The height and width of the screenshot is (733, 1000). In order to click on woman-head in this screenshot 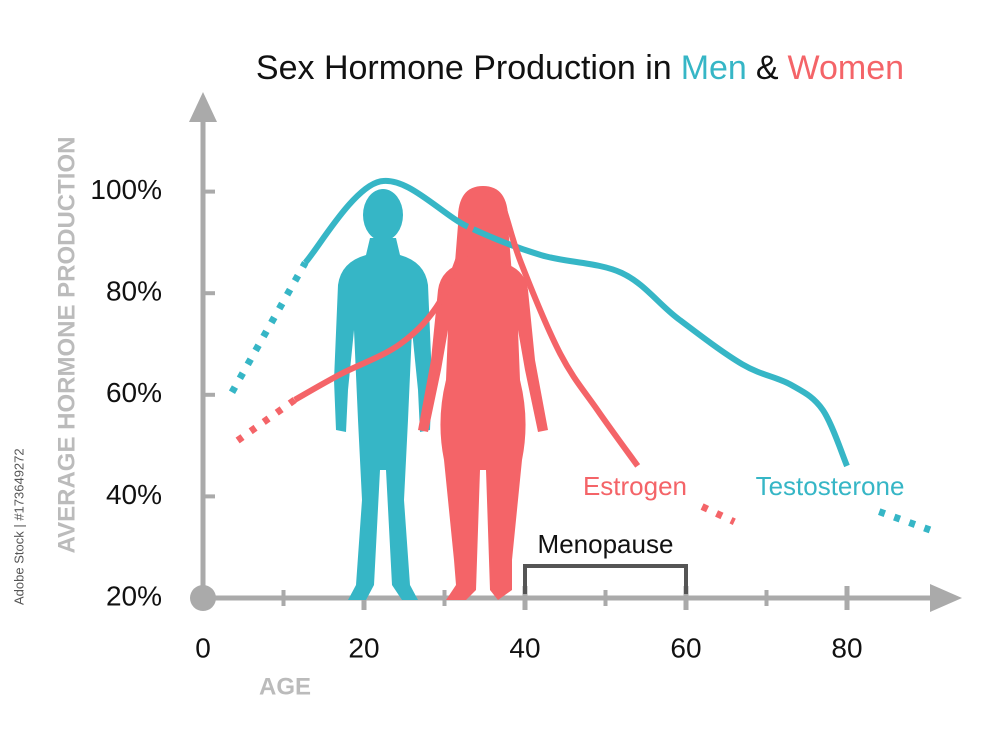, I will do `click(483, 220)`.